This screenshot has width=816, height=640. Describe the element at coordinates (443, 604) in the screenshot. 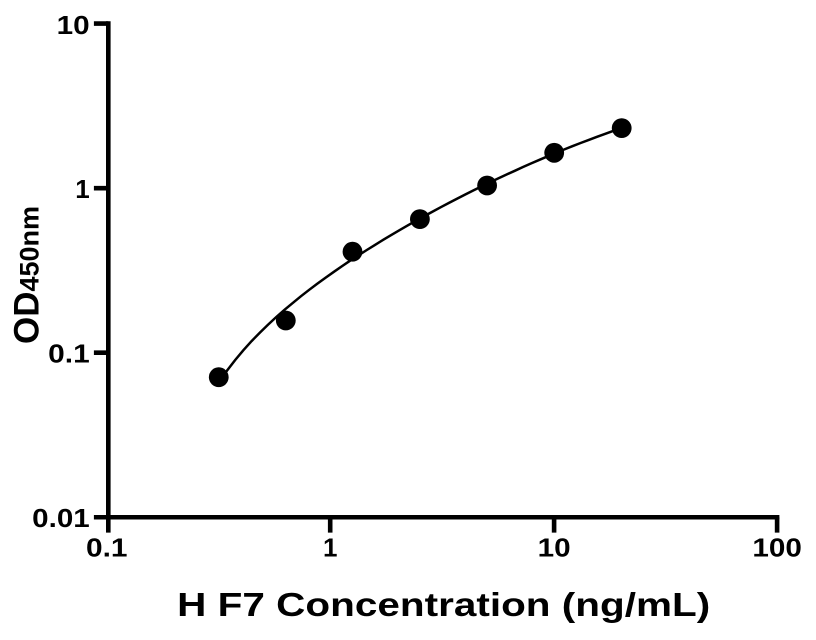

I see `svg-text: H F7 Concentration (ng/mL)` at that location.